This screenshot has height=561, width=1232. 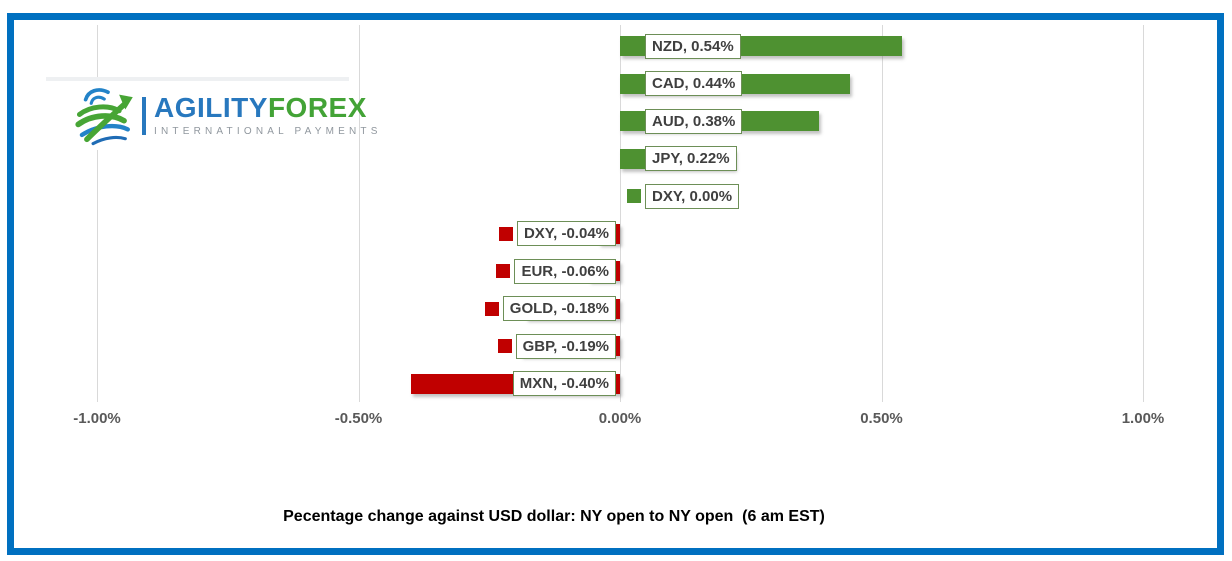 What do you see at coordinates (620, 418) in the screenshot?
I see `x-axis-tick-label: 0.00%` at bounding box center [620, 418].